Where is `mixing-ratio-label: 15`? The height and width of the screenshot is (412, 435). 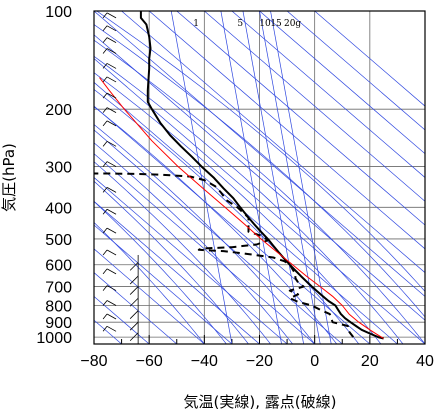 mixing-ratio-label: 15 is located at coordinates (276, 24).